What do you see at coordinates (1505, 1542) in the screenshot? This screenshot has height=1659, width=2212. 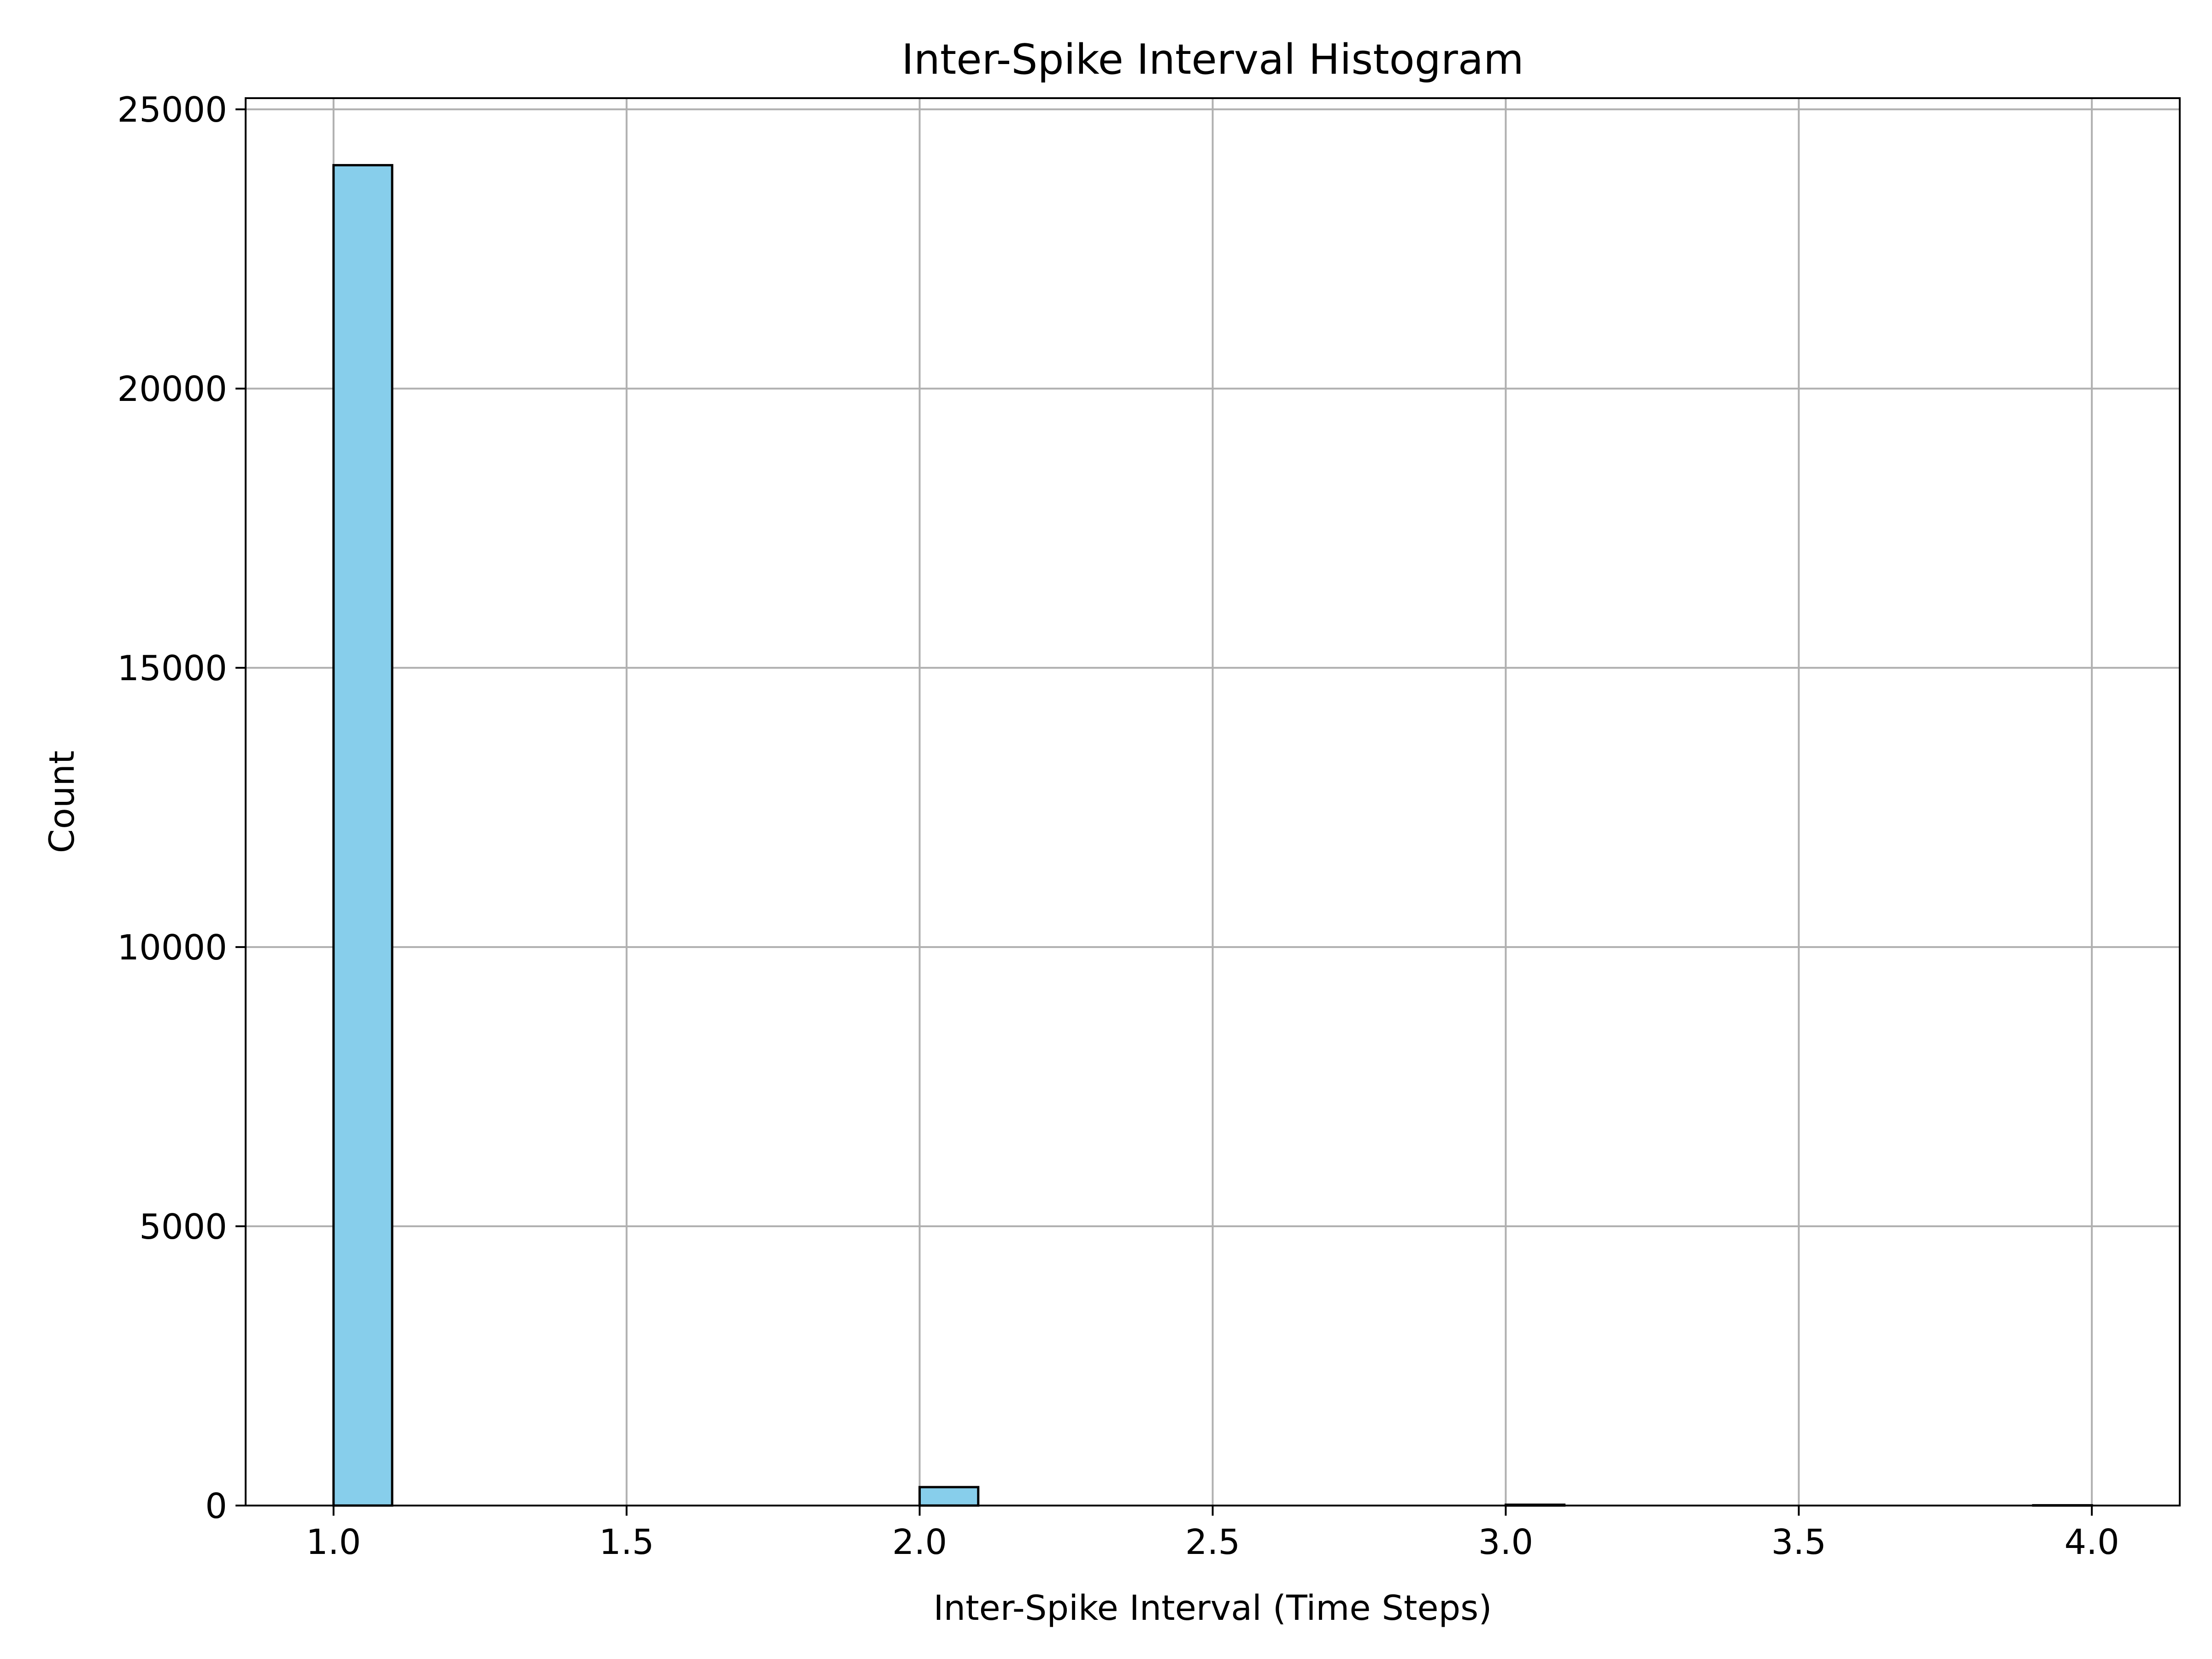 I see `x-tick-label-4: 3.0` at bounding box center [1505, 1542].